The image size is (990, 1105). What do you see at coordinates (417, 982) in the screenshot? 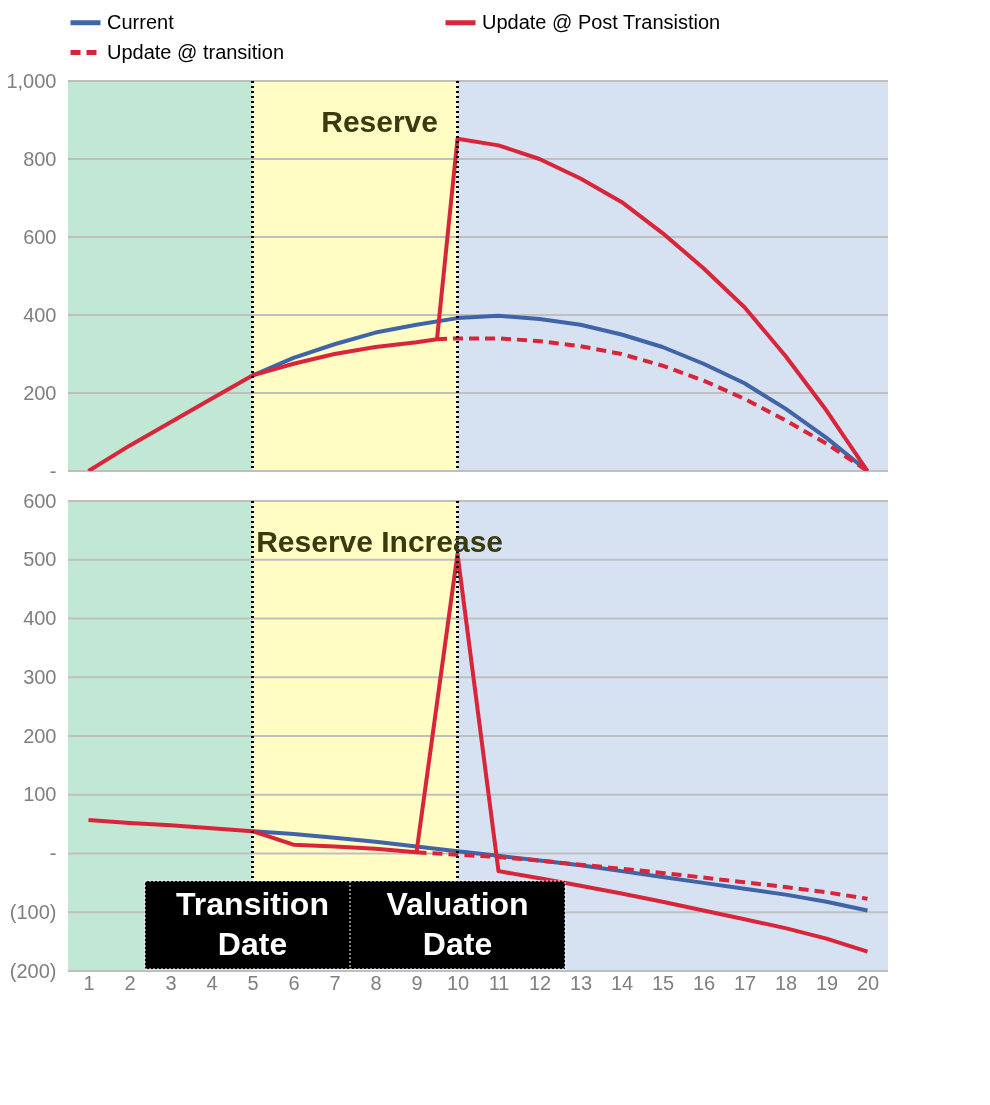
I see `x-tick-label: 9` at bounding box center [417, 982].